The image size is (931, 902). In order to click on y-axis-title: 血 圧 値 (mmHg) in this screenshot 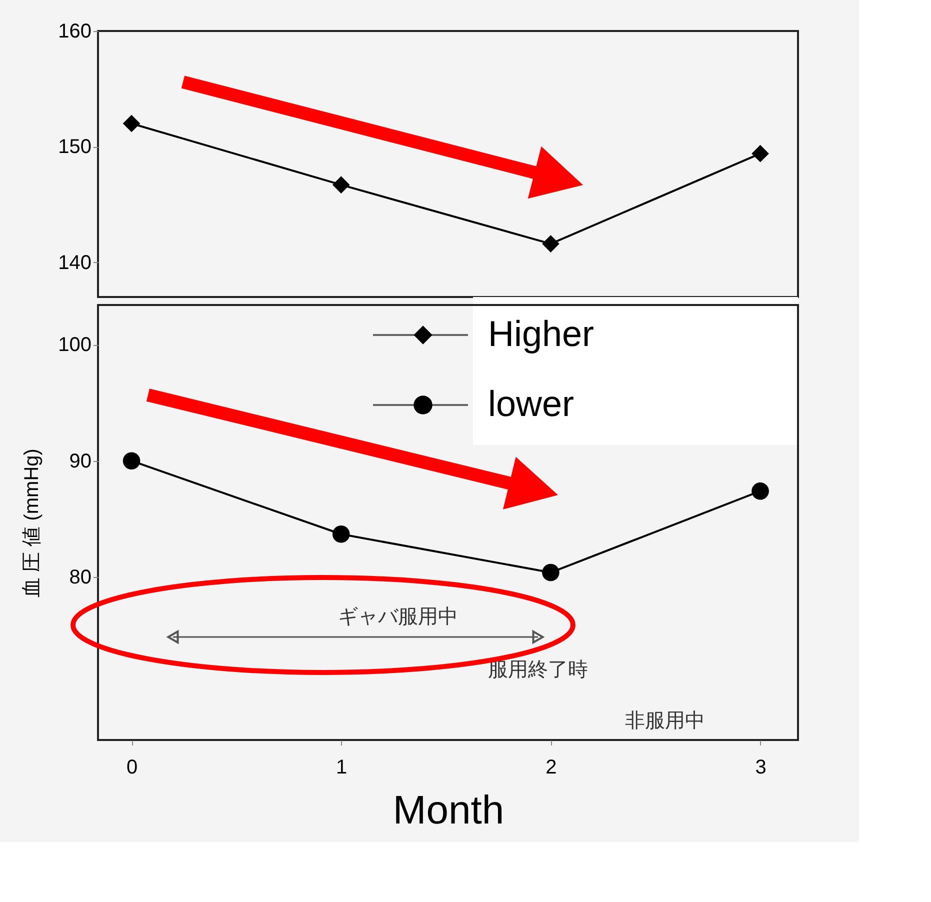, I will do `click(32, 523)`.